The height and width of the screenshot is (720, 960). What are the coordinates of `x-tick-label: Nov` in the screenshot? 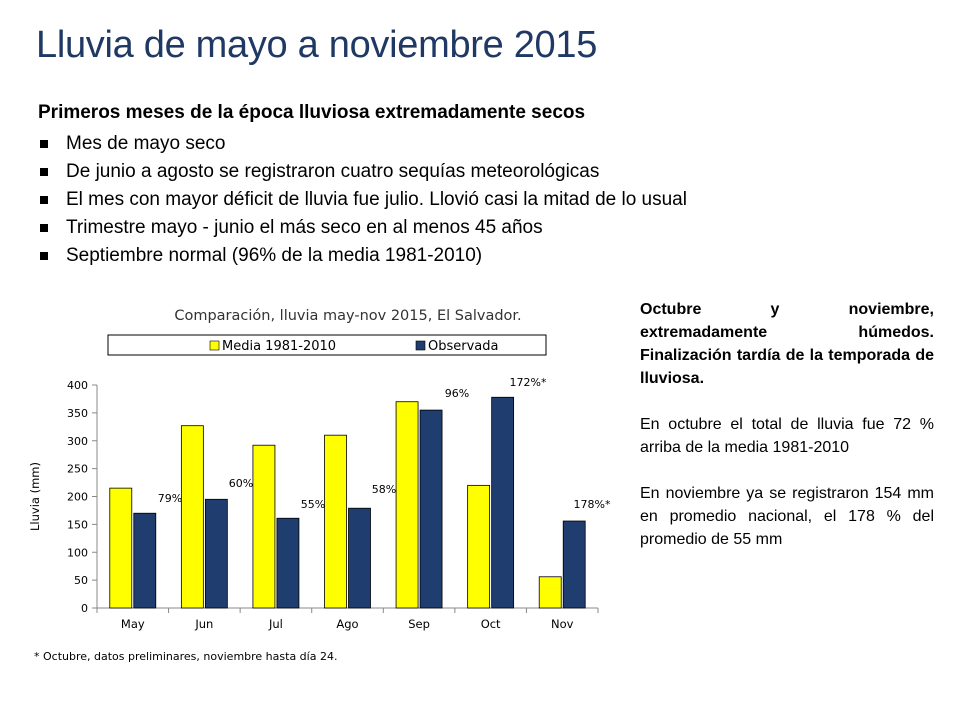 It's located at (562, 624).